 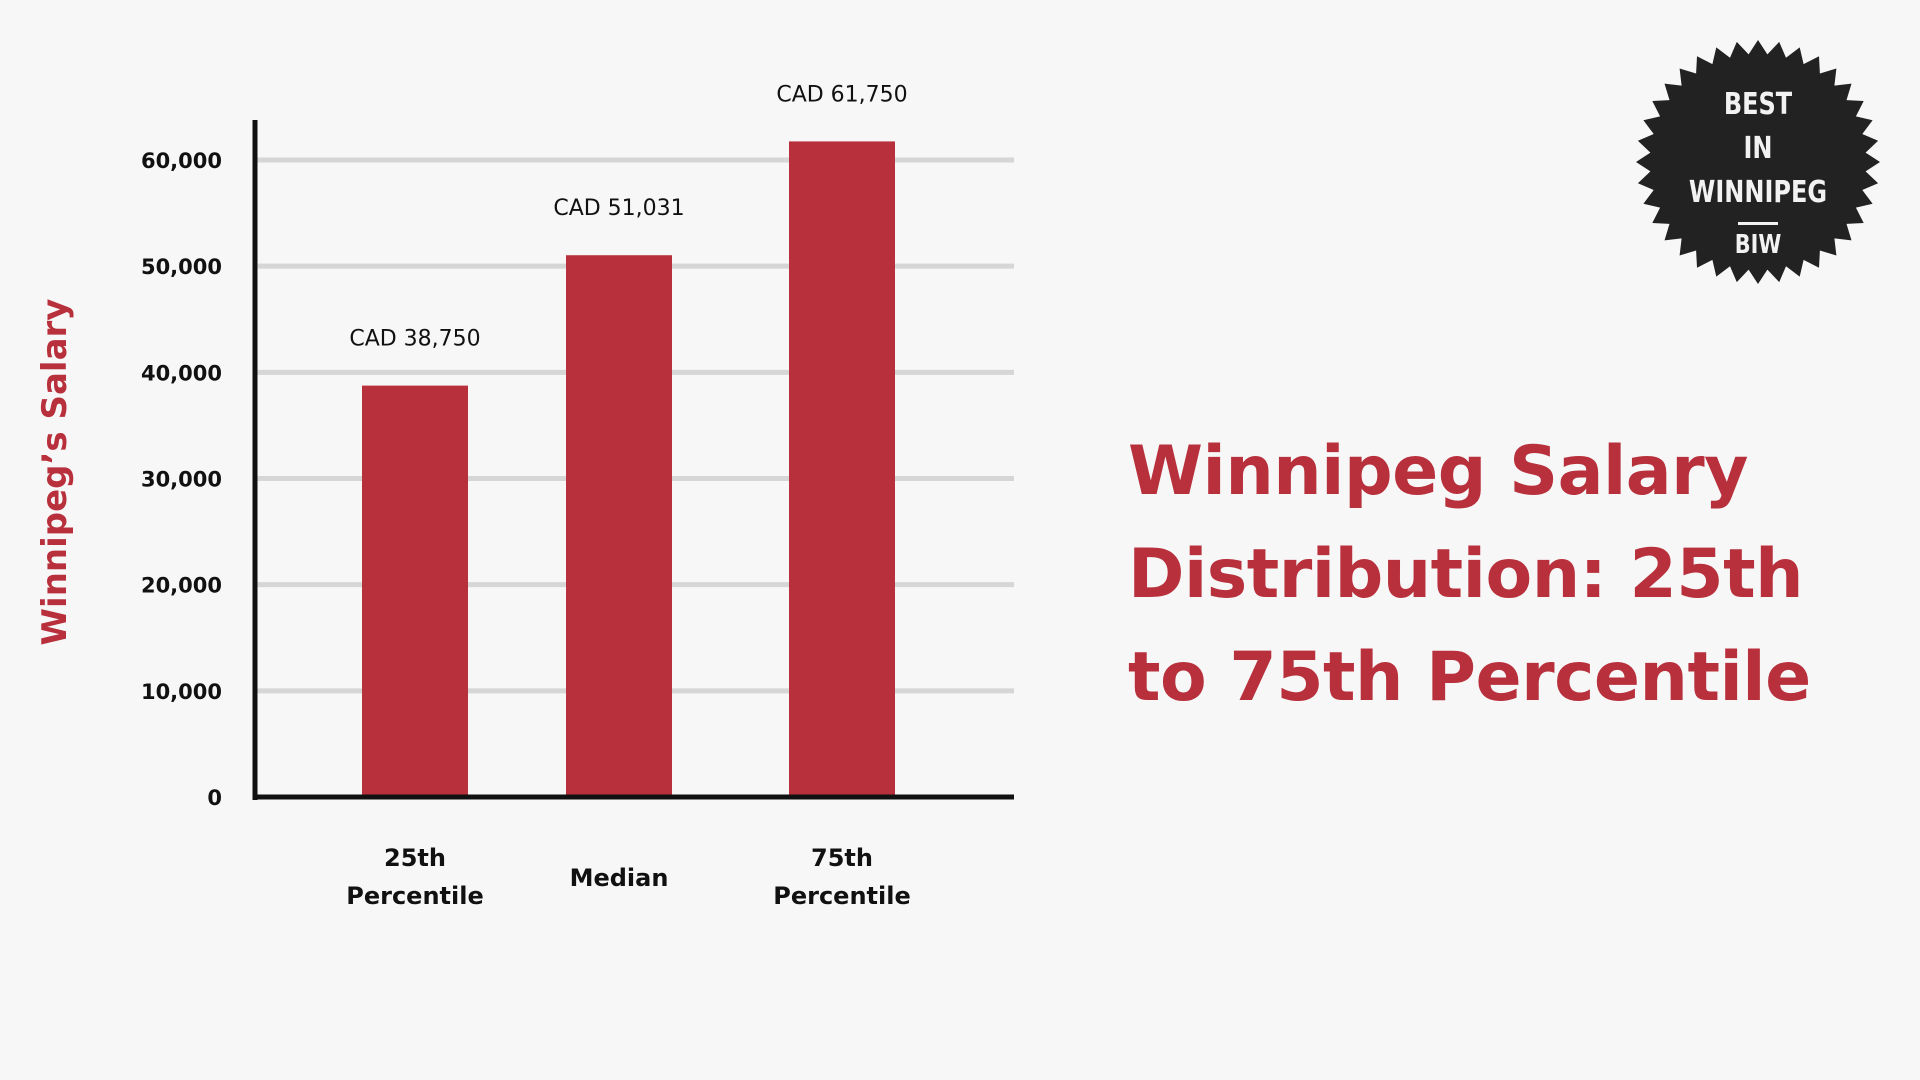 I want to click on data-label: CAD 61,750, so click(x=841, y=94).